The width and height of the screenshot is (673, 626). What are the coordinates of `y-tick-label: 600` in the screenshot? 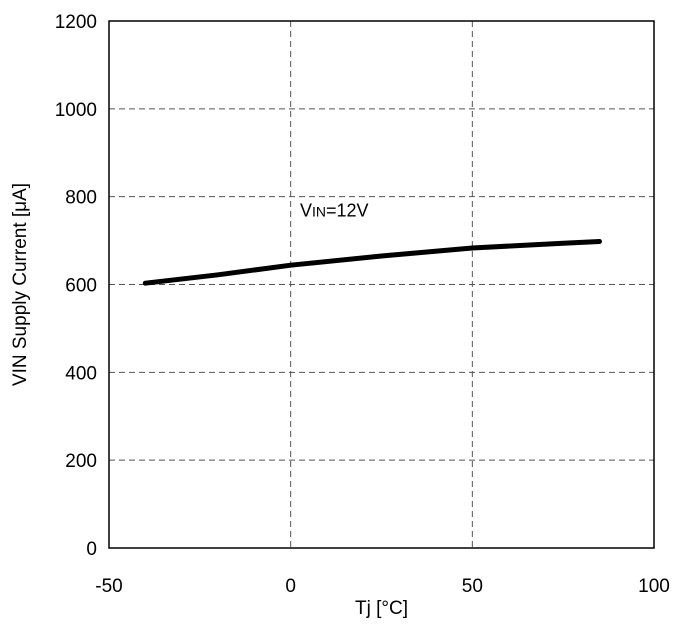 It's located at (81, 286).